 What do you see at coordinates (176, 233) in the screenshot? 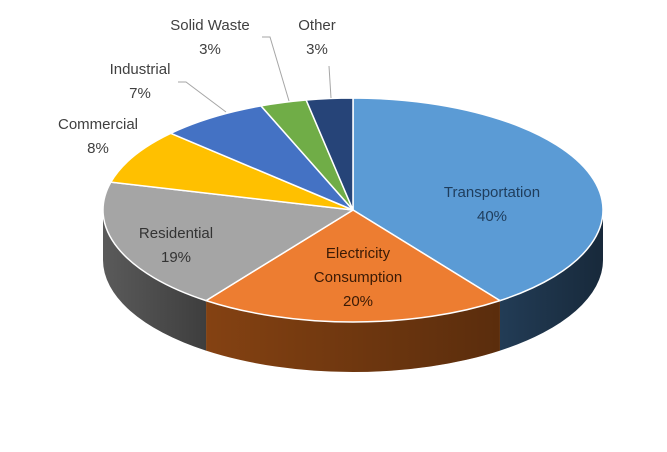
I see `data-label-residential: Residential` at bounding box center [176, 233].